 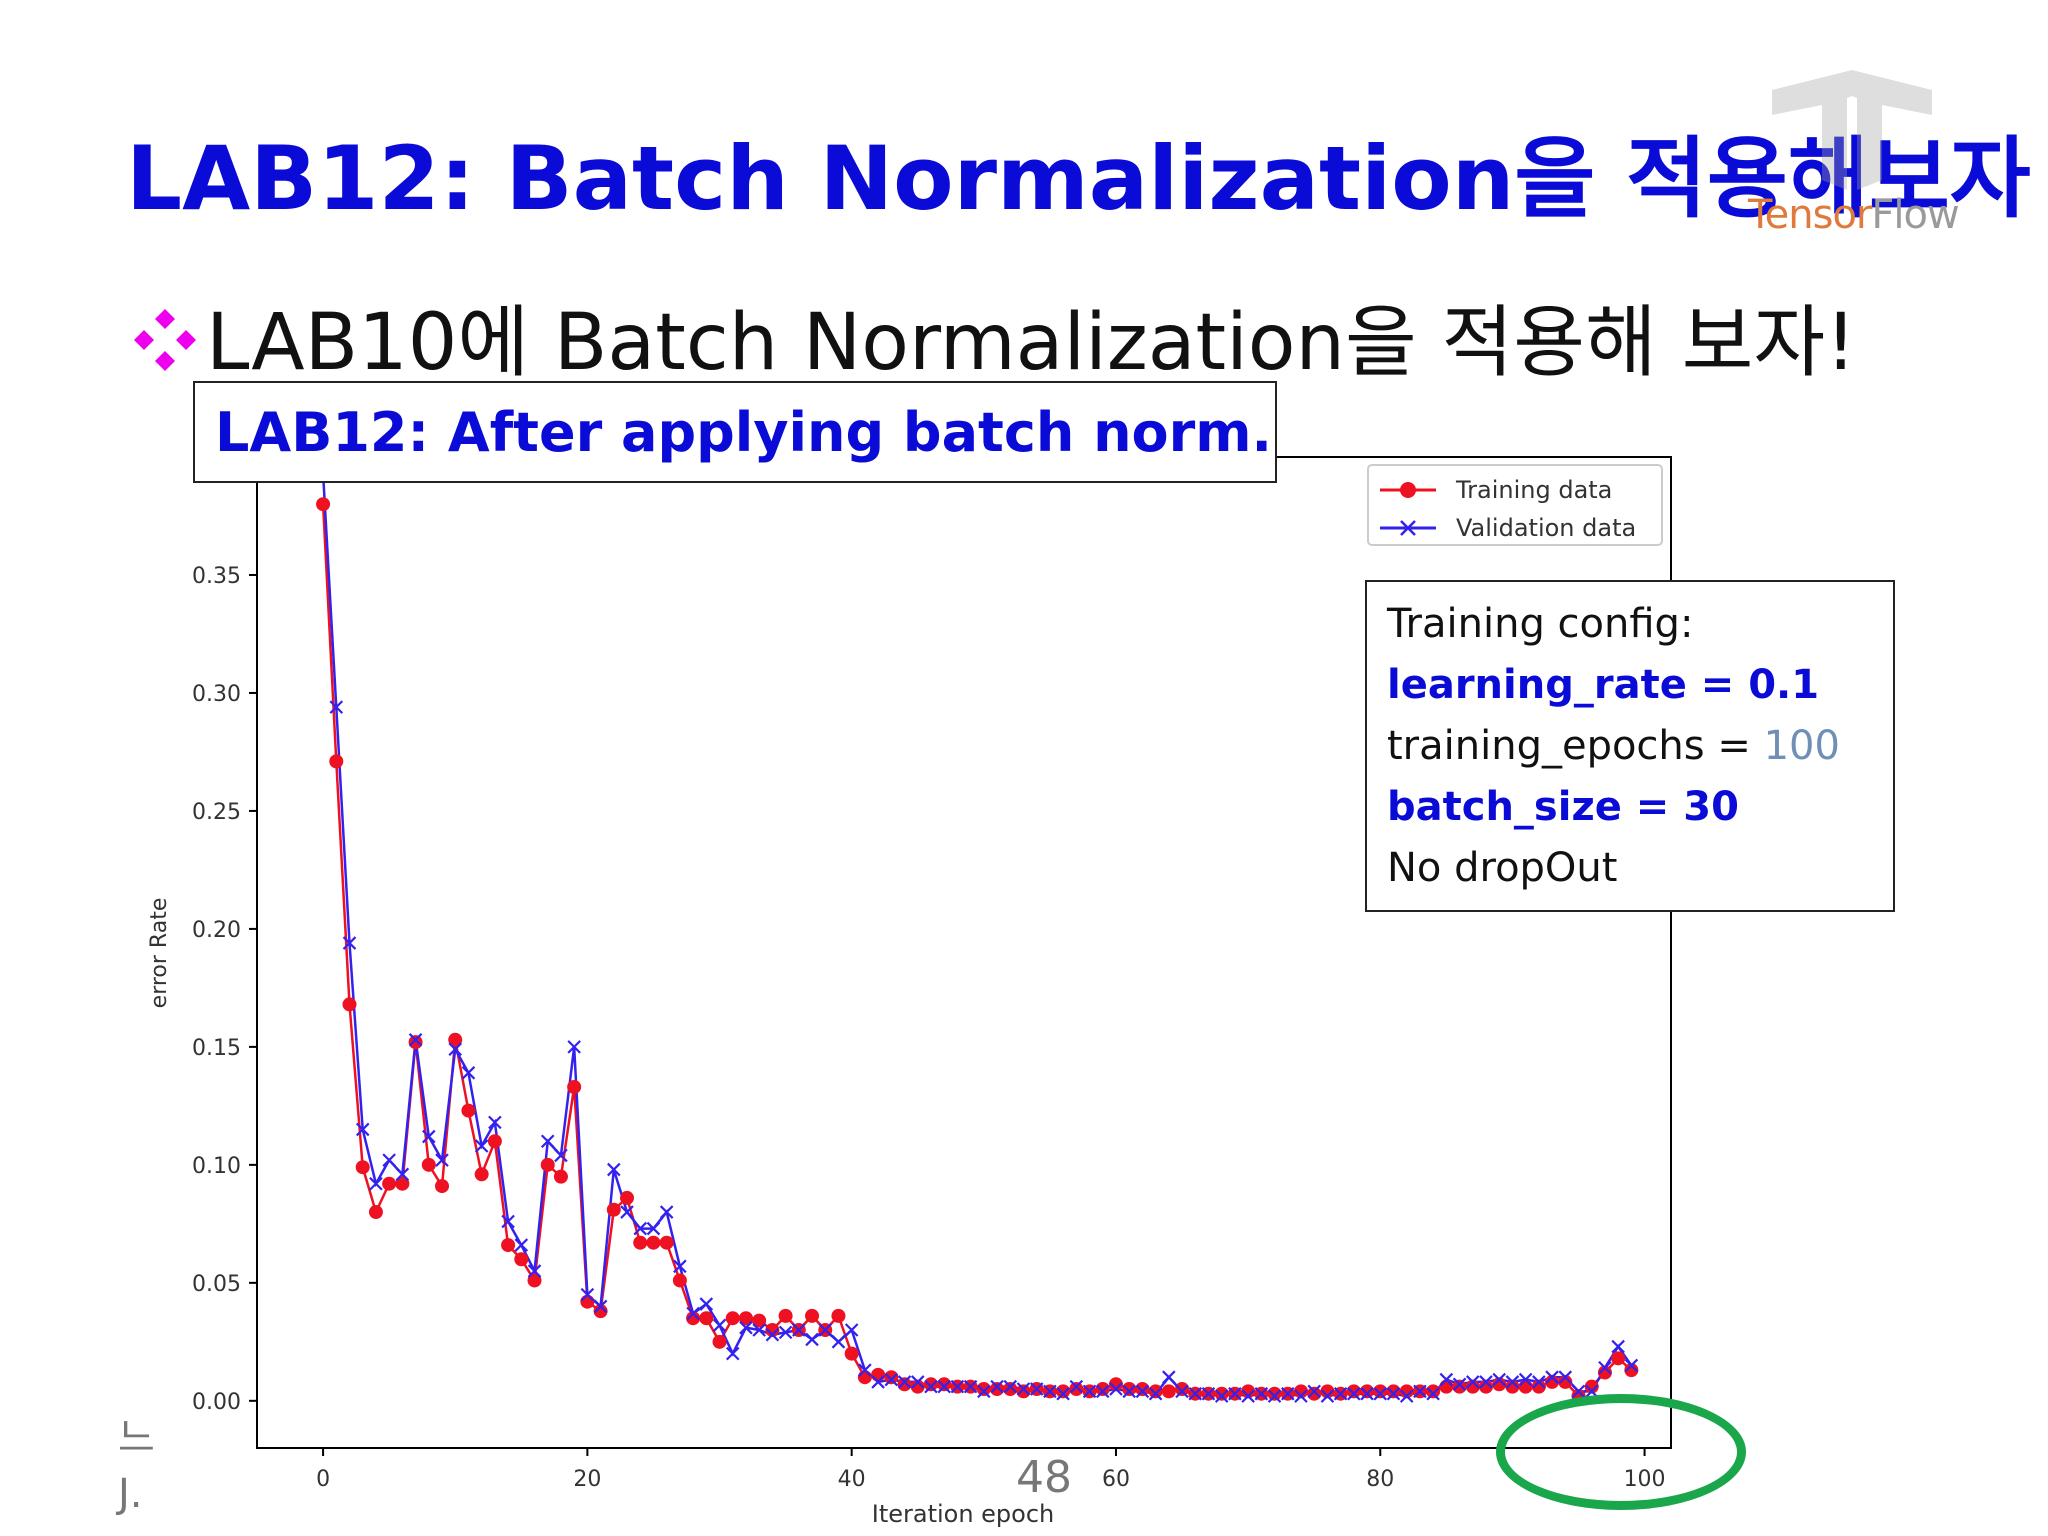 I want to click on slide-title: LAB12: Batch Normalization을 적용해보자, so click(x=1078, y=178).